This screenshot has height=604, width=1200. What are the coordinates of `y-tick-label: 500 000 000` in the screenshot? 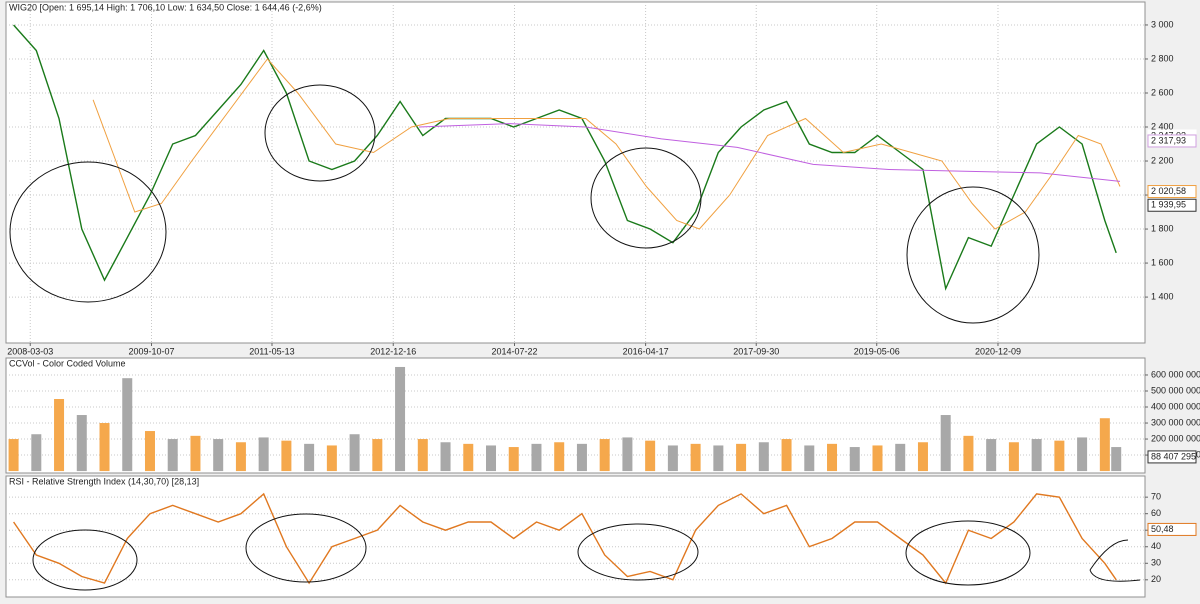 It's located at (1175, 390).